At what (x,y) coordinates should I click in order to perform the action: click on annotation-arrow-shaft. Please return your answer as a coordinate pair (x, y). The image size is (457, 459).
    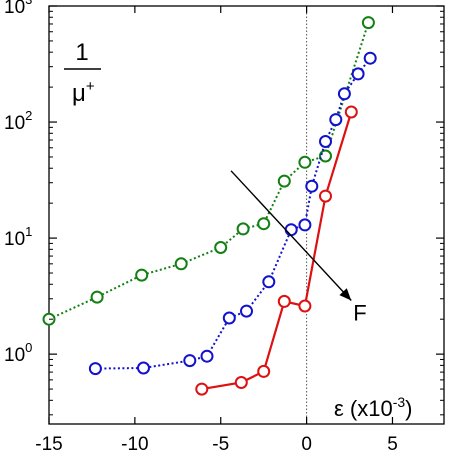
    Looking at the image, I should click on (291, 235).